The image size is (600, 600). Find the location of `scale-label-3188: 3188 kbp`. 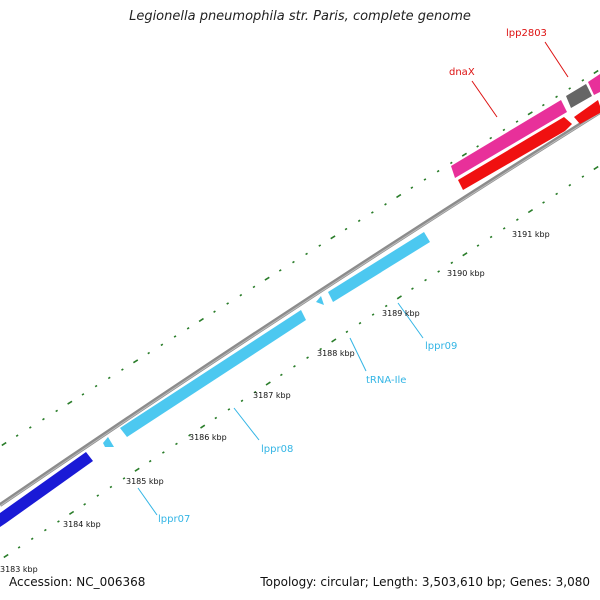

scale-label-3188: 3188 kbp is located at coordinates (336, 353).